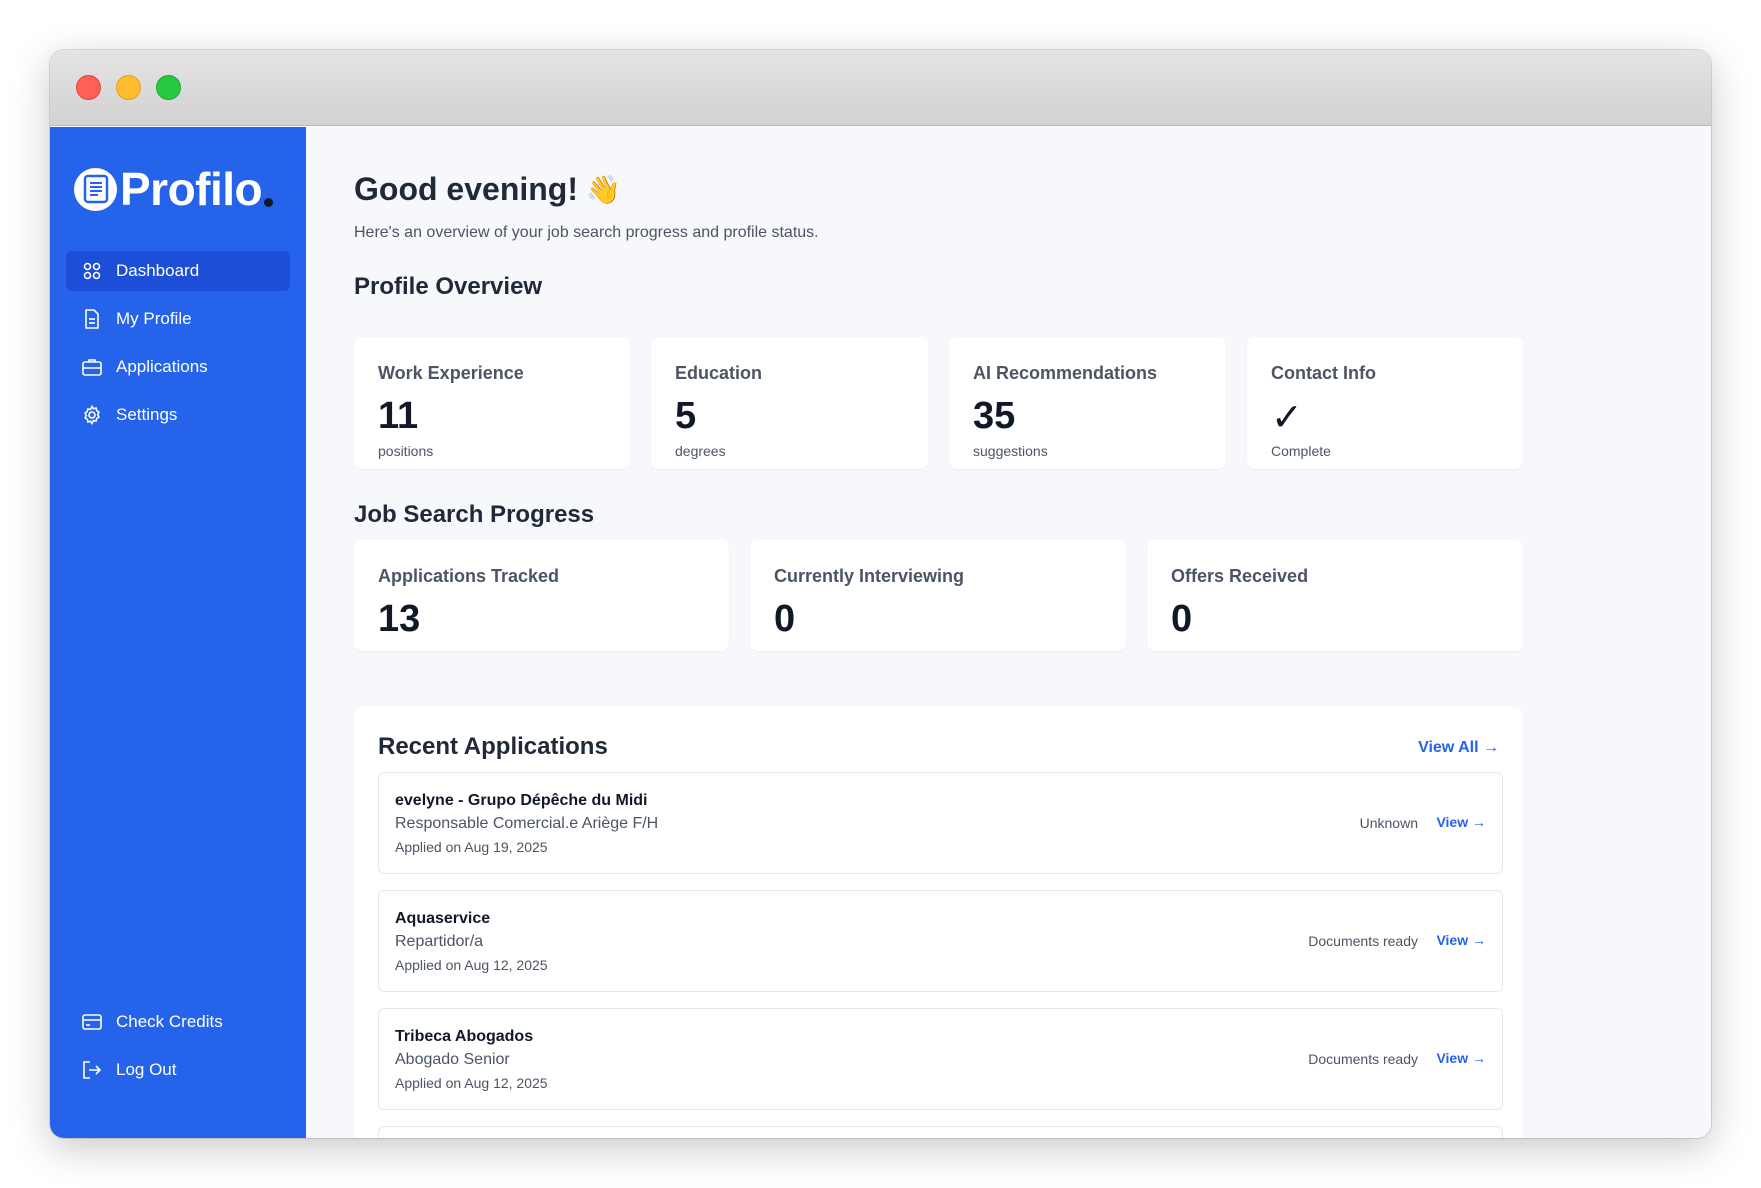 The width and height of the screenshot is (1761, 1188). I want to click on stat-label: Currently Interviewing, so click(869, 576).